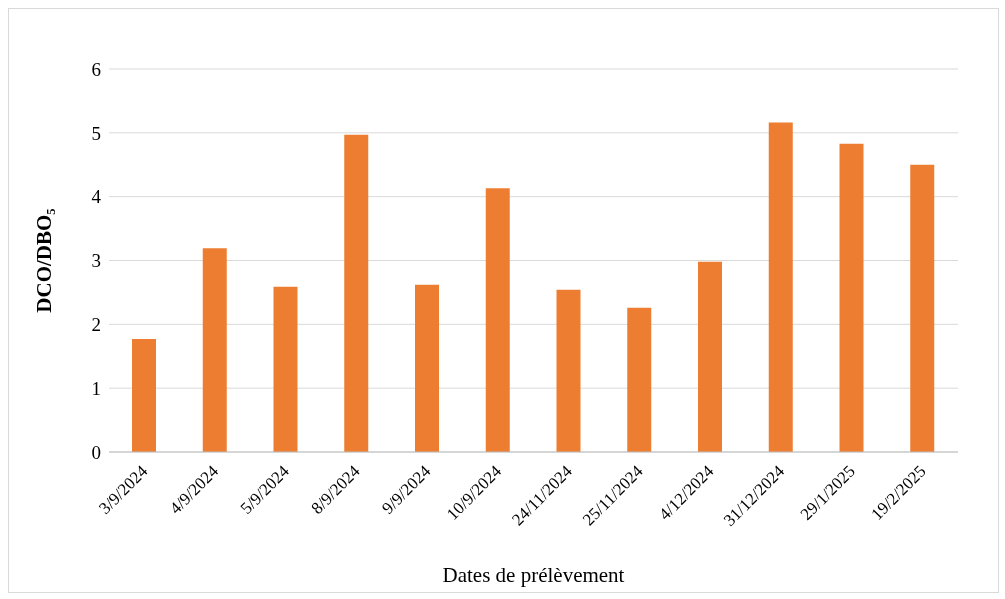 The width and height of the screenshot is (1005, 599). Describe the element at coordinates (96, 197) in the screenshot. I see `y-tick-label: 4` at that location.